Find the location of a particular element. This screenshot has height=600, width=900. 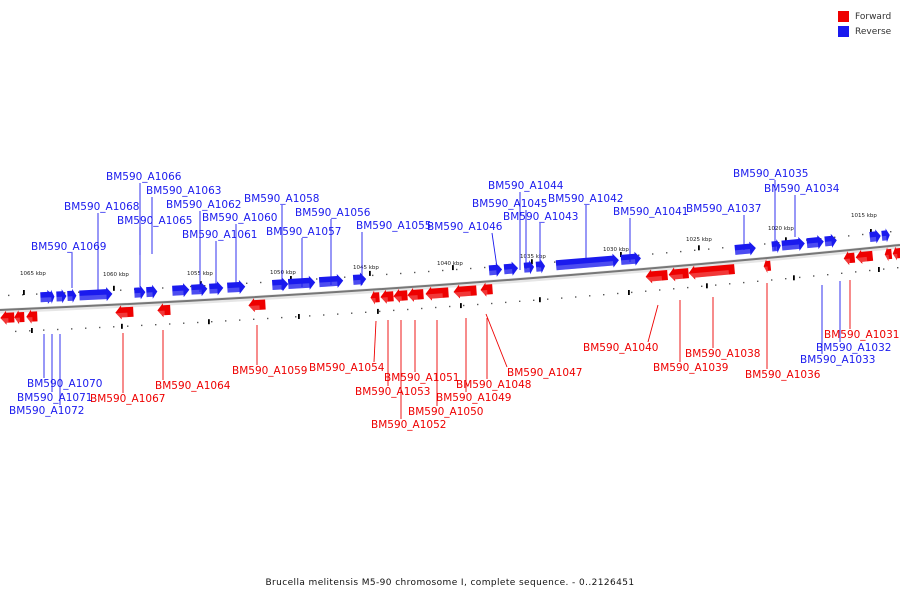

gene-label: BM590_A1040 is located at coordinates (620, 348).